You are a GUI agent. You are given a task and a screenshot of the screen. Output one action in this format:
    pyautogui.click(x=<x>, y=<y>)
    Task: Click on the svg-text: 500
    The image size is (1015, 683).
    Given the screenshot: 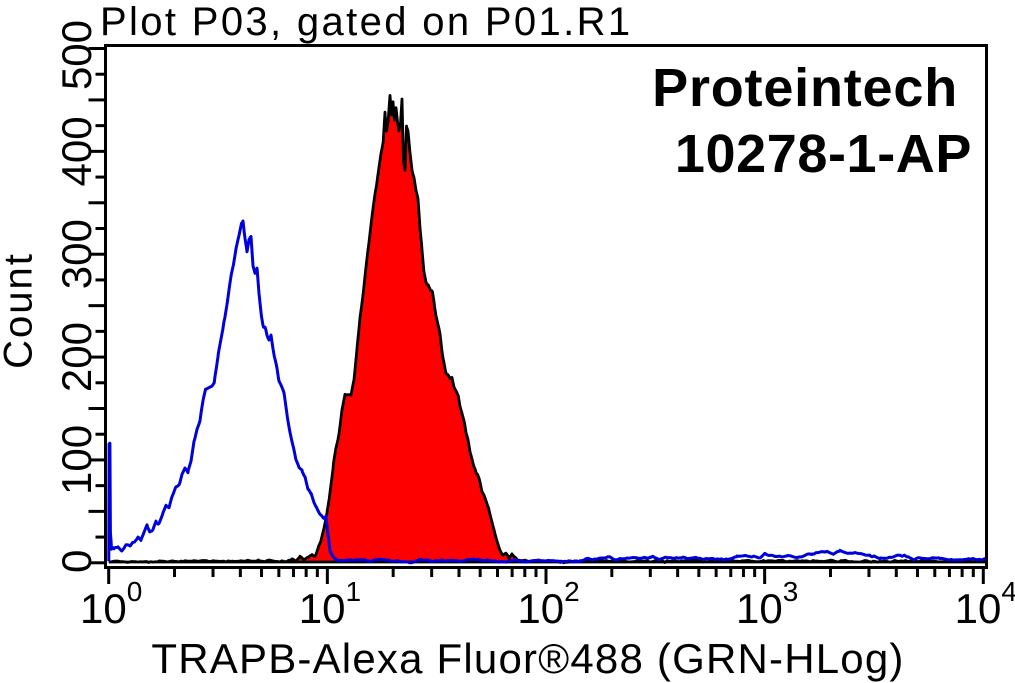 What is the action you would take?
    pyautogui.click(x=76, y=55)
    